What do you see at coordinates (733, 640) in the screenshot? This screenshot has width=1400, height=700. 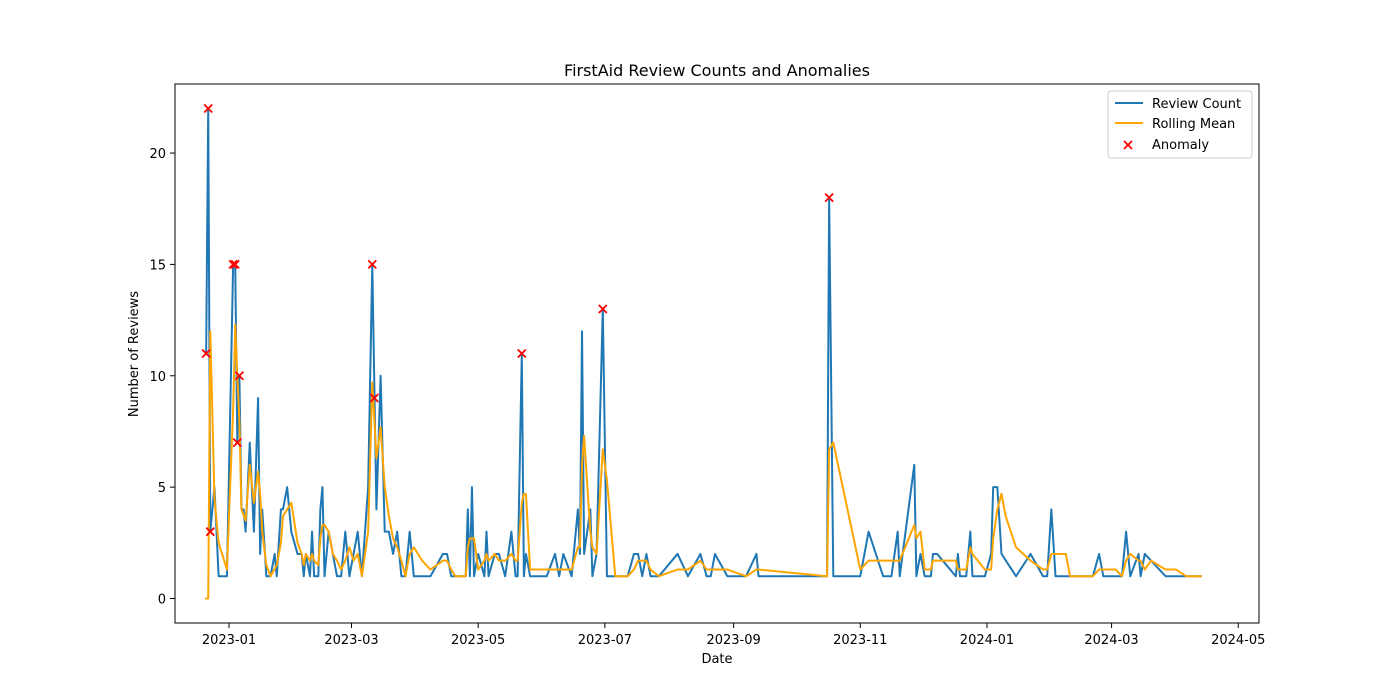 I see `x-tick-label-4: 2023-09` at bounding box center [733, 640].